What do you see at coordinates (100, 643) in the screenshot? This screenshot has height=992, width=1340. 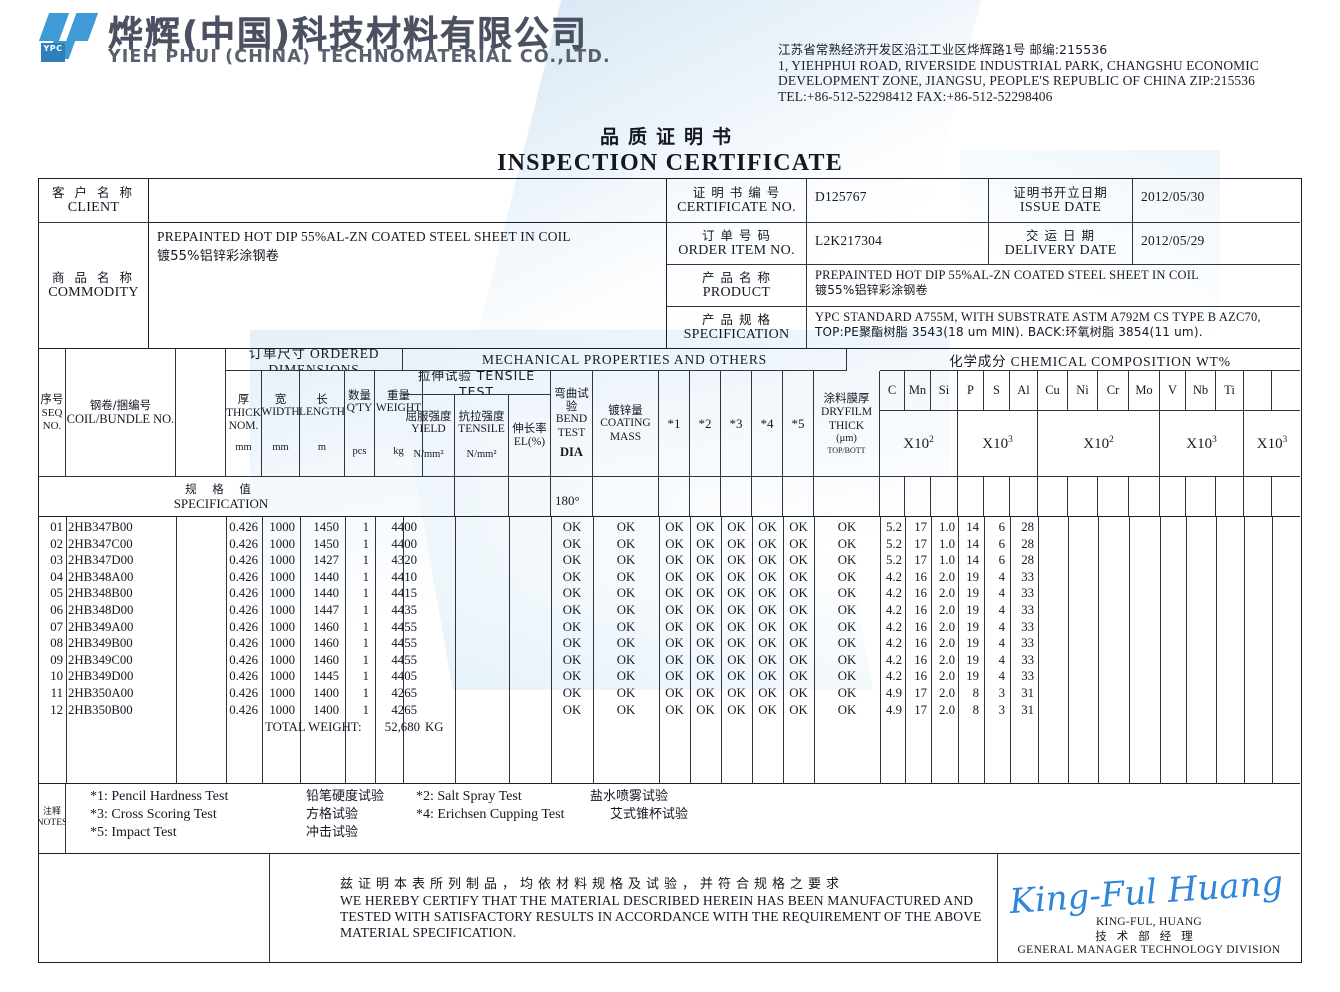 I see `cell-coil: 2HB349B00` at bounding box center [100, 643].